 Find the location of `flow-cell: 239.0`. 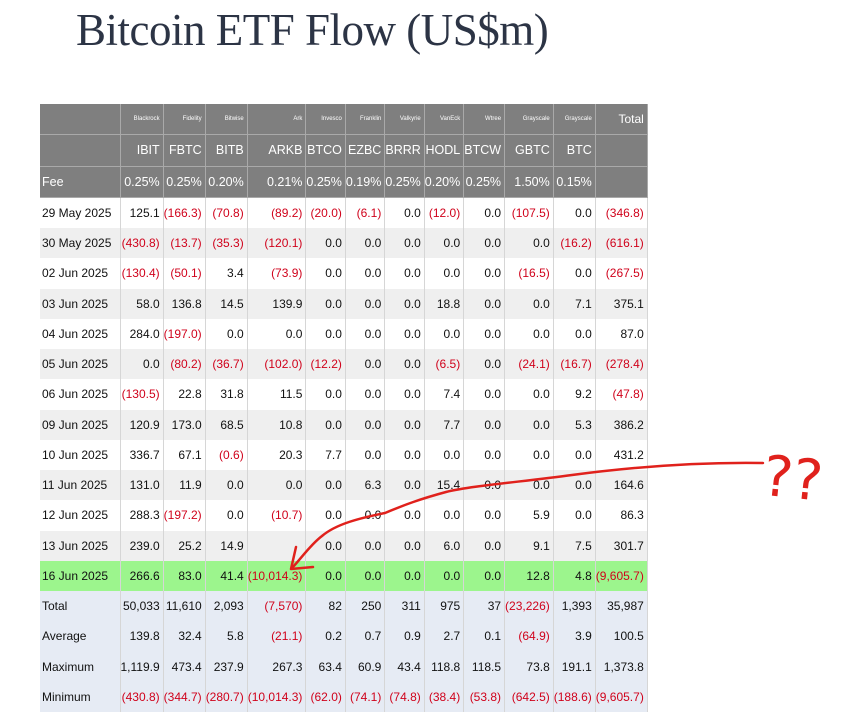

flow-cell: 239.0 is located at coordinates (142, 545).